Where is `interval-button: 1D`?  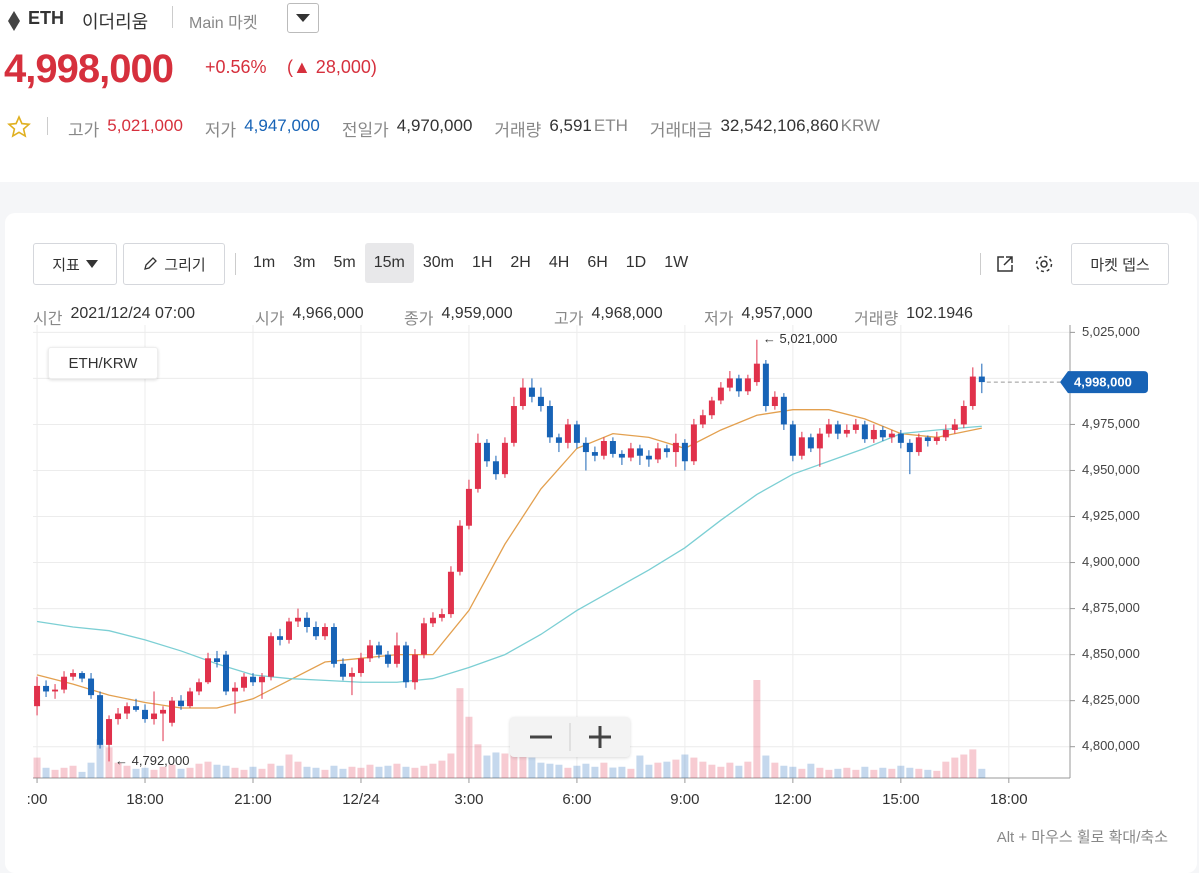 interval-button: 1D is located at coordinates (636, 262).